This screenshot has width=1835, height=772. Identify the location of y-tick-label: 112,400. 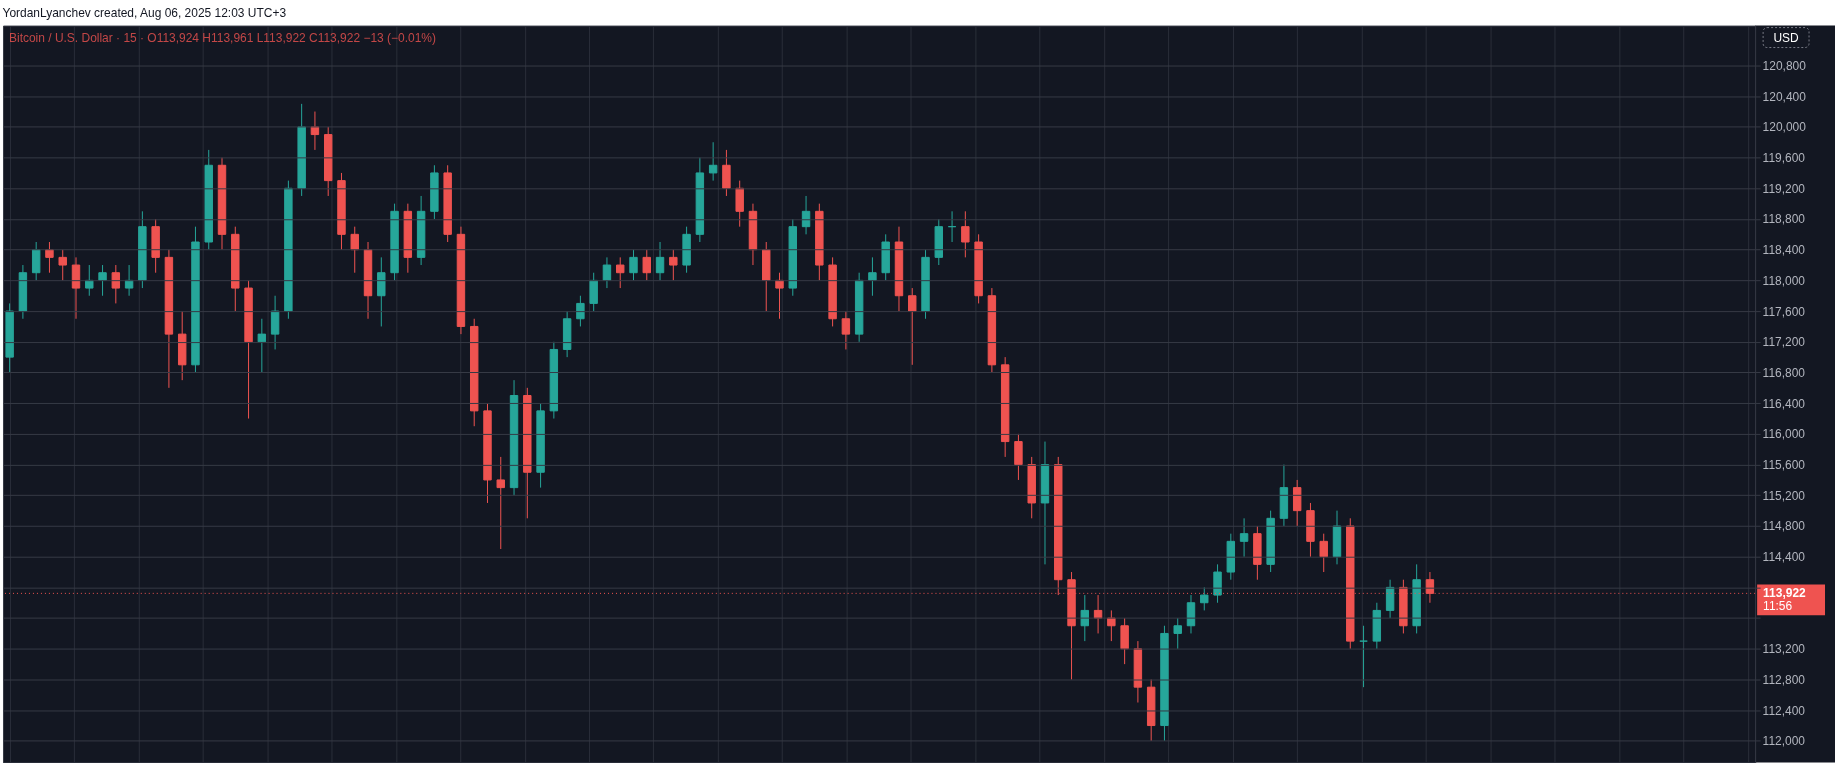
(1784, 710).